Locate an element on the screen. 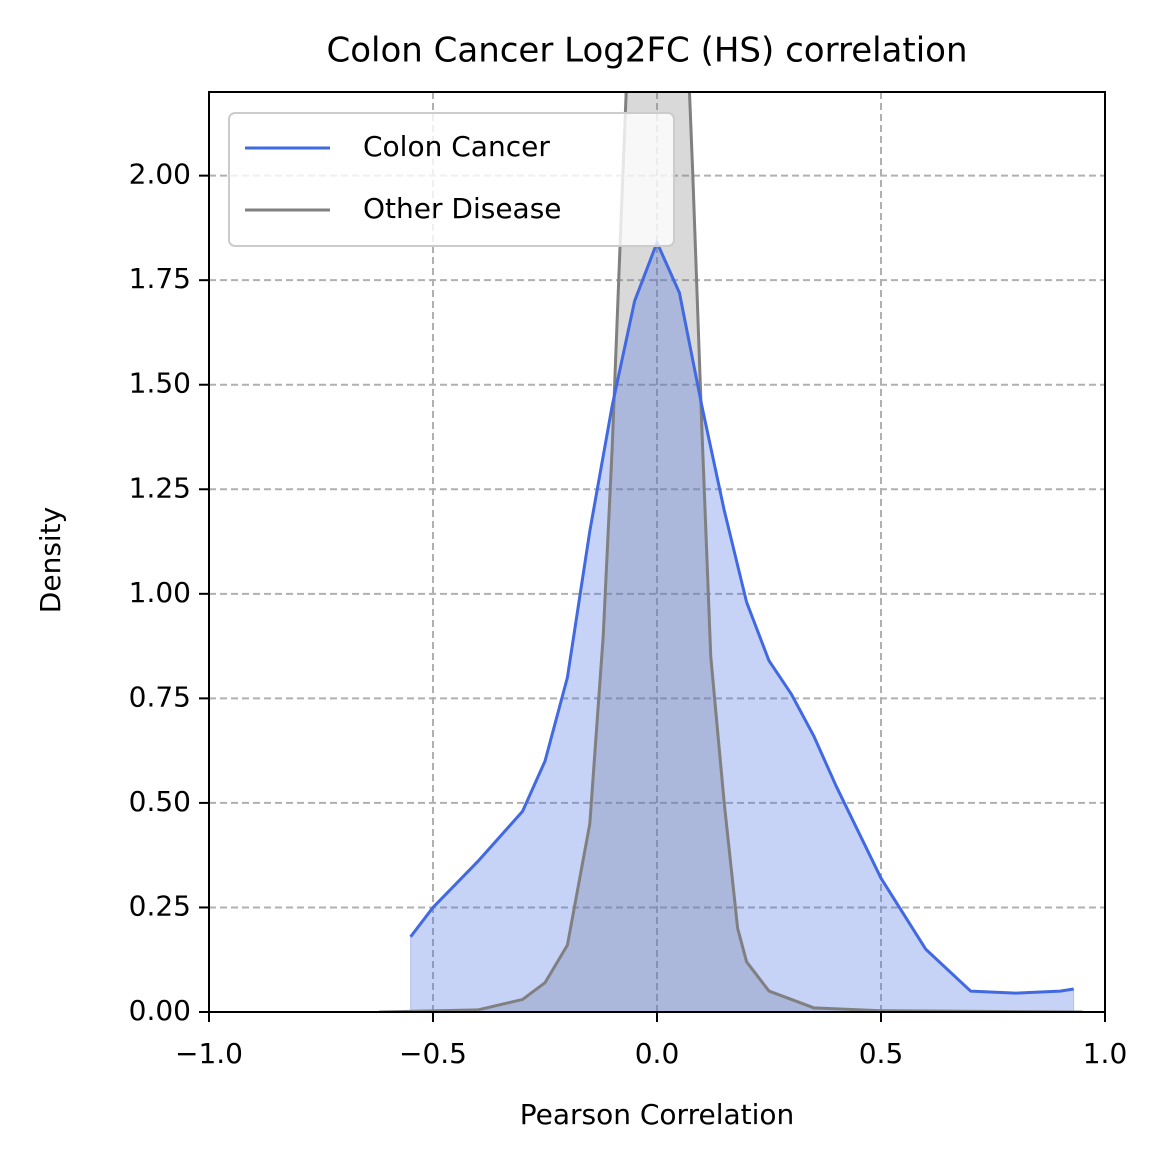  y-tick-label: 0.25 is located at coordinates (160, 905).